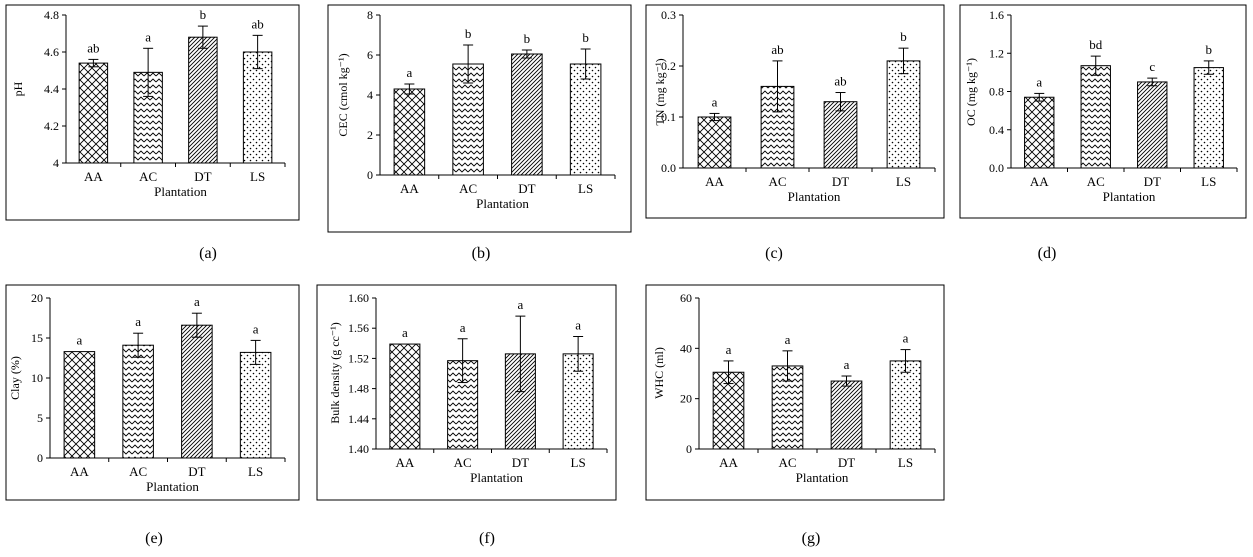  I want to click on y-tick-label: 0.2, so click(668, 66).